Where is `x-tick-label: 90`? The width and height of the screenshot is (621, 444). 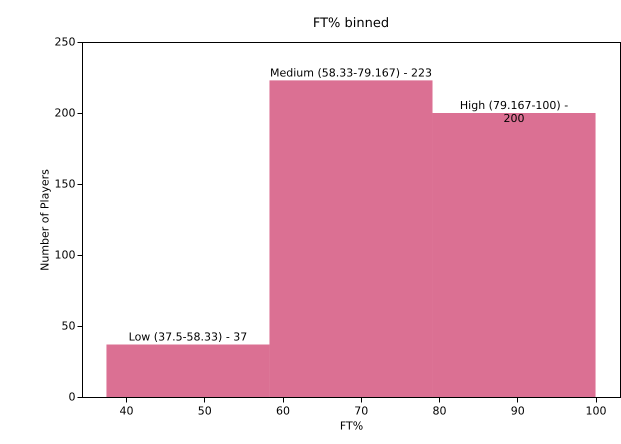 x-tick-label: 90 is located at coordinates (517, 411).